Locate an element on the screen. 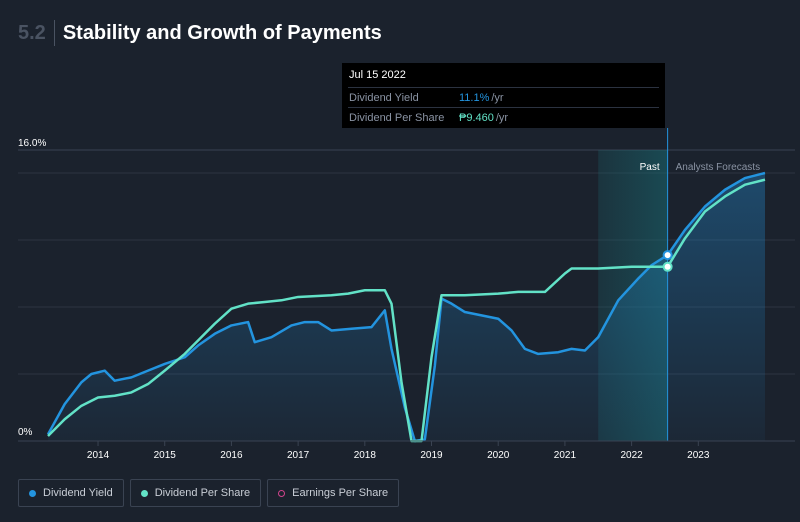 Image resolution: width=800 pixels, height=522 pixels. legend-item-earnings-per-share: Earnings Per Share is located at coordinates (333, 493).